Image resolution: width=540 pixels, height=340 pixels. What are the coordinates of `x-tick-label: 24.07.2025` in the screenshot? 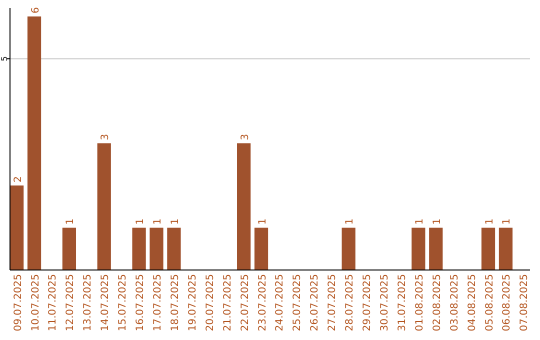 It's located at (280, 303).